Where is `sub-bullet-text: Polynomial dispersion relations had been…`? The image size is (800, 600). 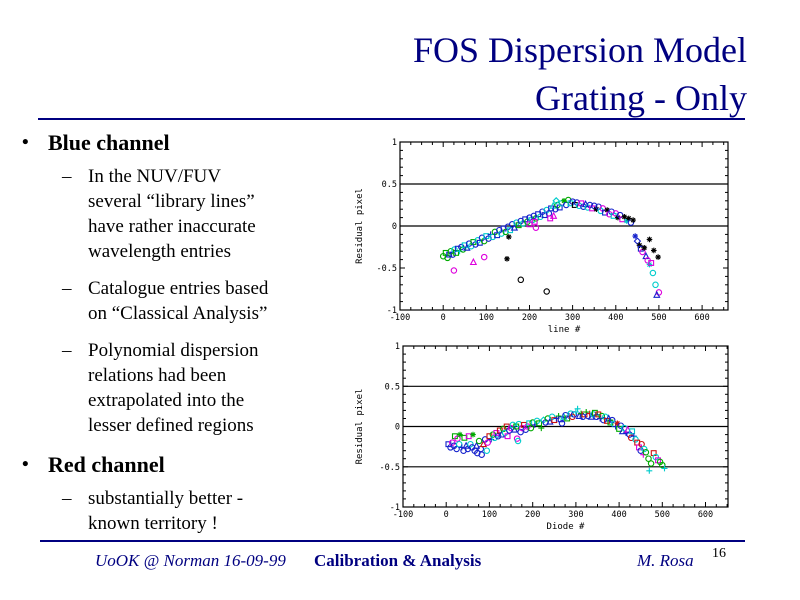
sub-bullet-text: Polynomial dispersion relations had been… is located at coordinates (173, 388).